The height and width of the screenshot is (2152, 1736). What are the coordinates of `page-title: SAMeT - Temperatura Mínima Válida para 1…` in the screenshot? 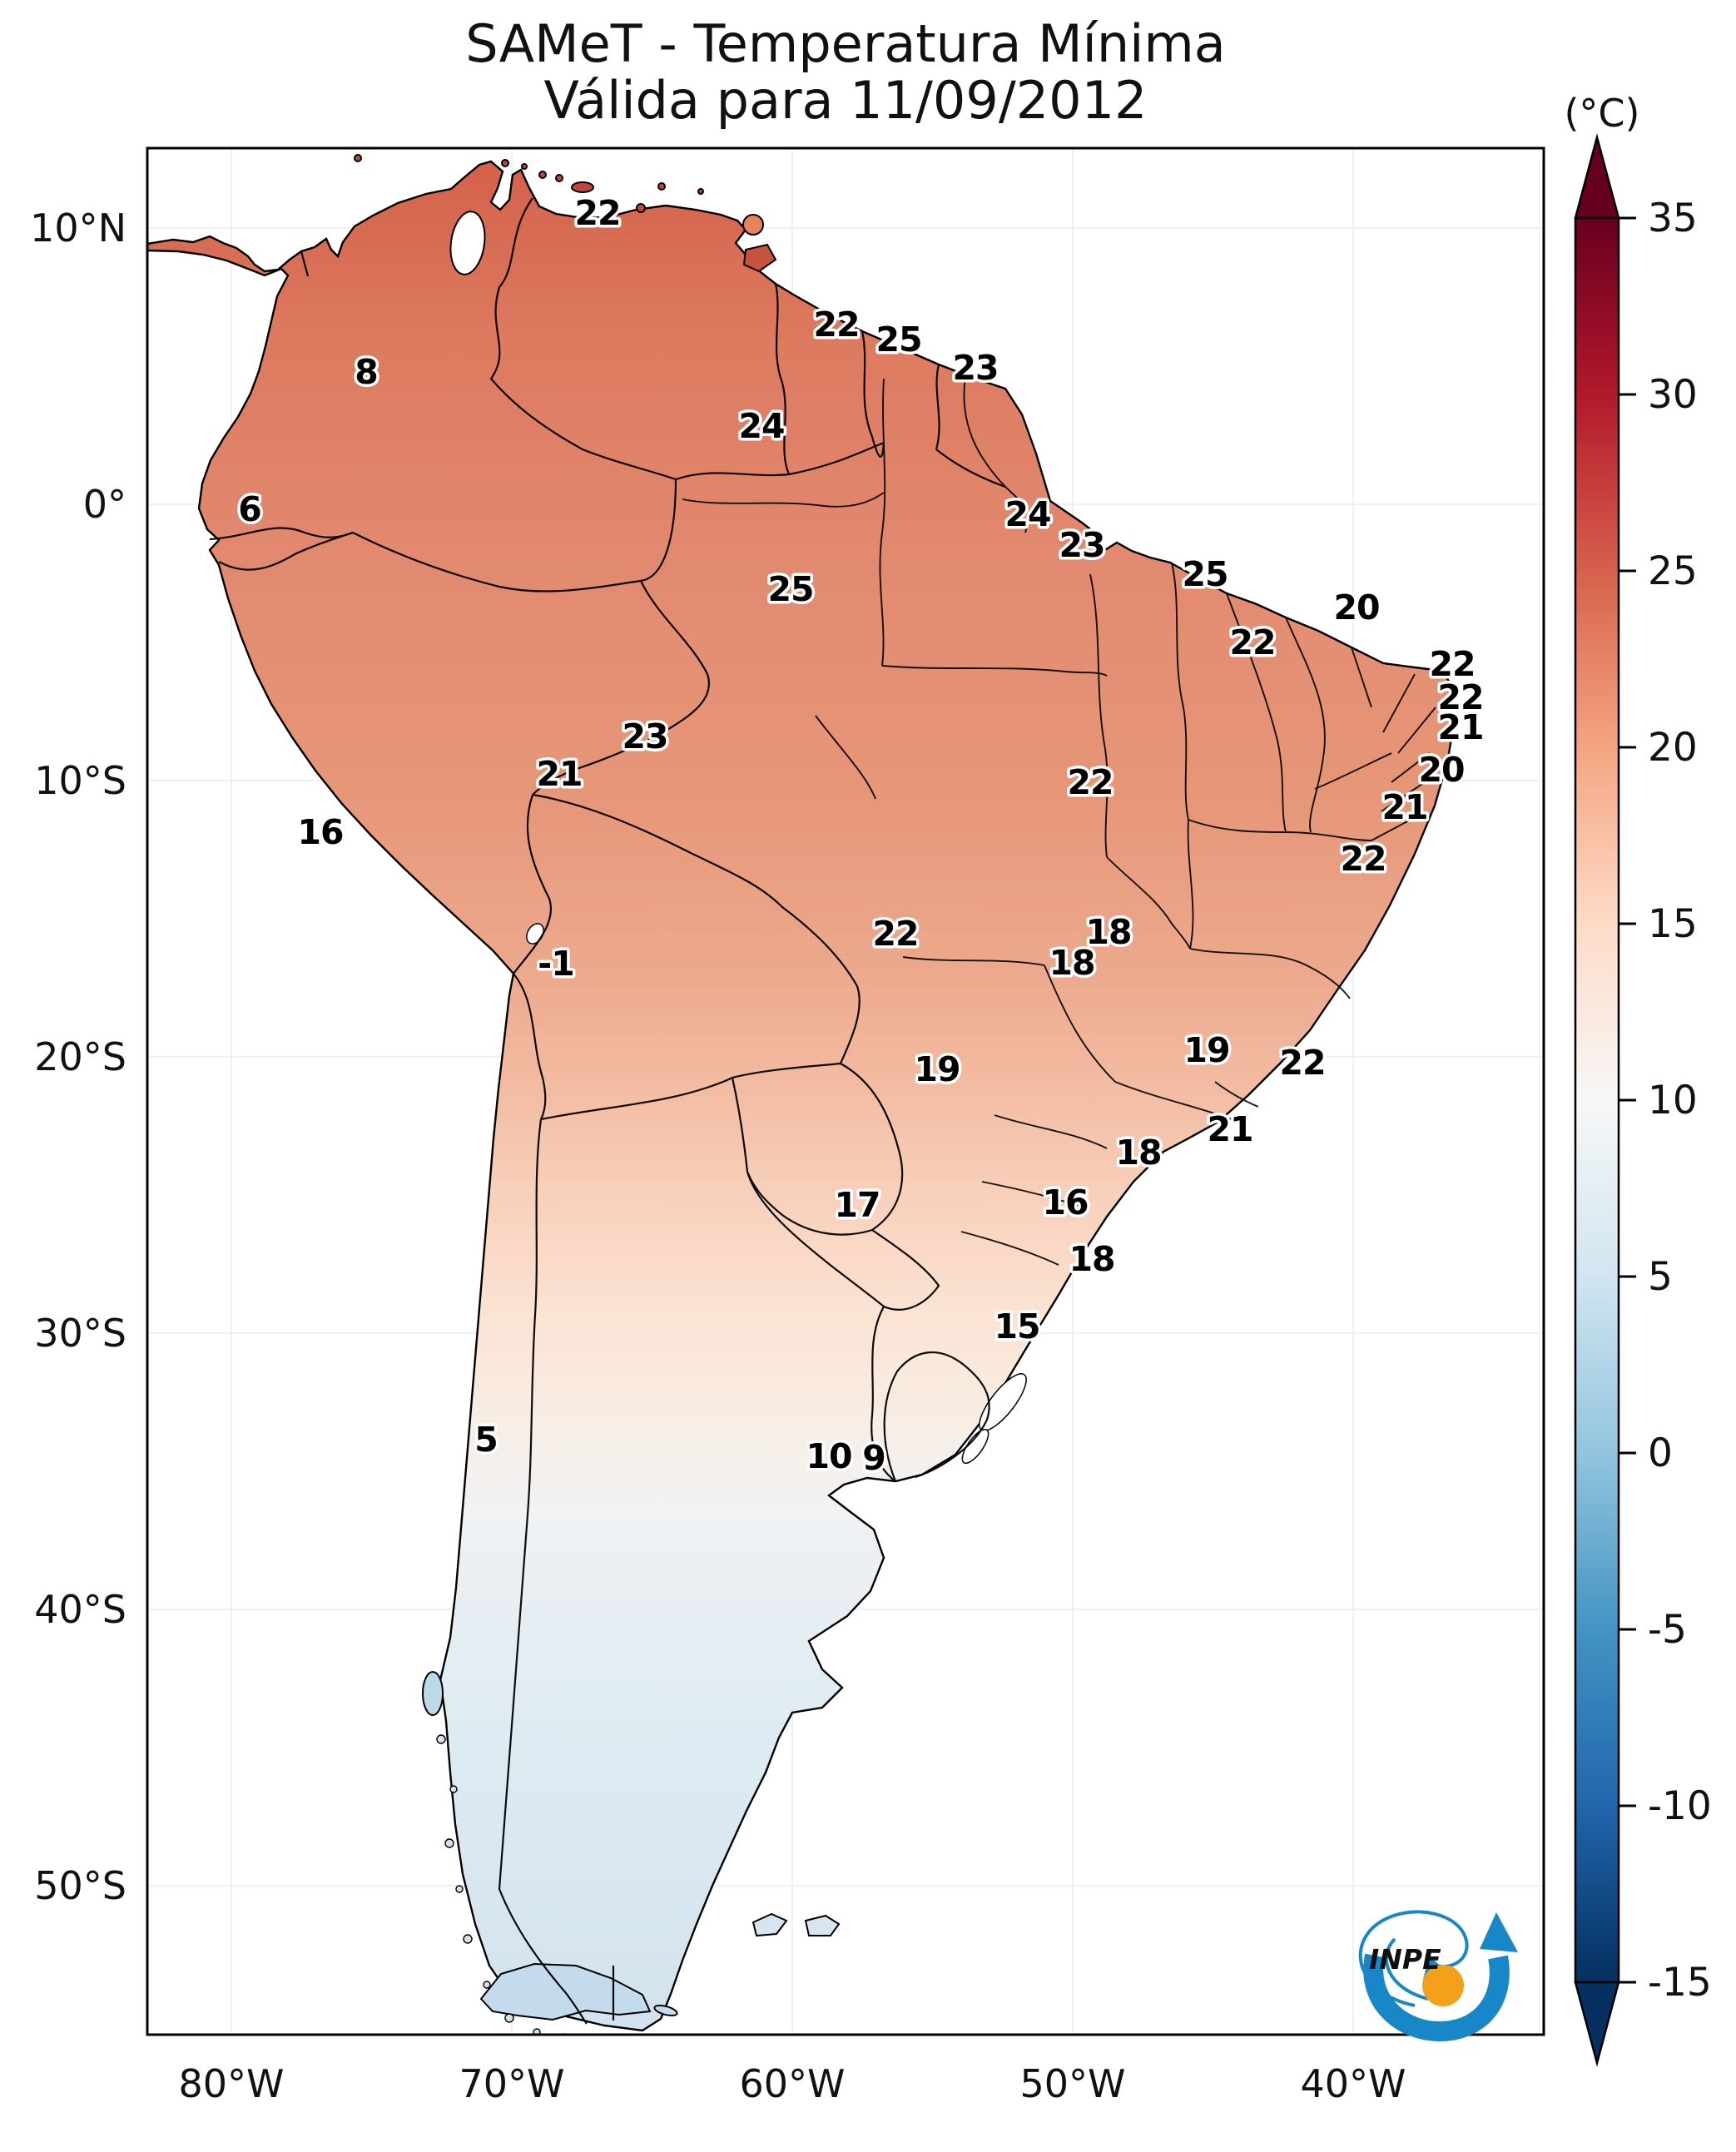 It's located at (845, 72).